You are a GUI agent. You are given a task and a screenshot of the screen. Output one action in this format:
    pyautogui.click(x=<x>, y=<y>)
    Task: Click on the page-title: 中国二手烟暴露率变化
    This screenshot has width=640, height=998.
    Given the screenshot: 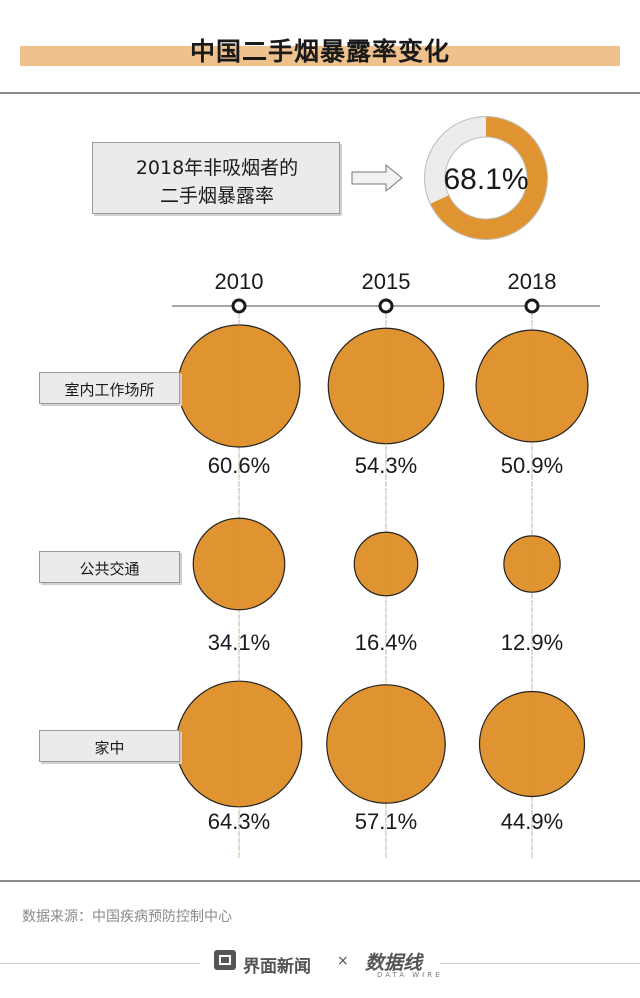 What is the action you would take?
    pyautogui.click(x=319, y=51)
    